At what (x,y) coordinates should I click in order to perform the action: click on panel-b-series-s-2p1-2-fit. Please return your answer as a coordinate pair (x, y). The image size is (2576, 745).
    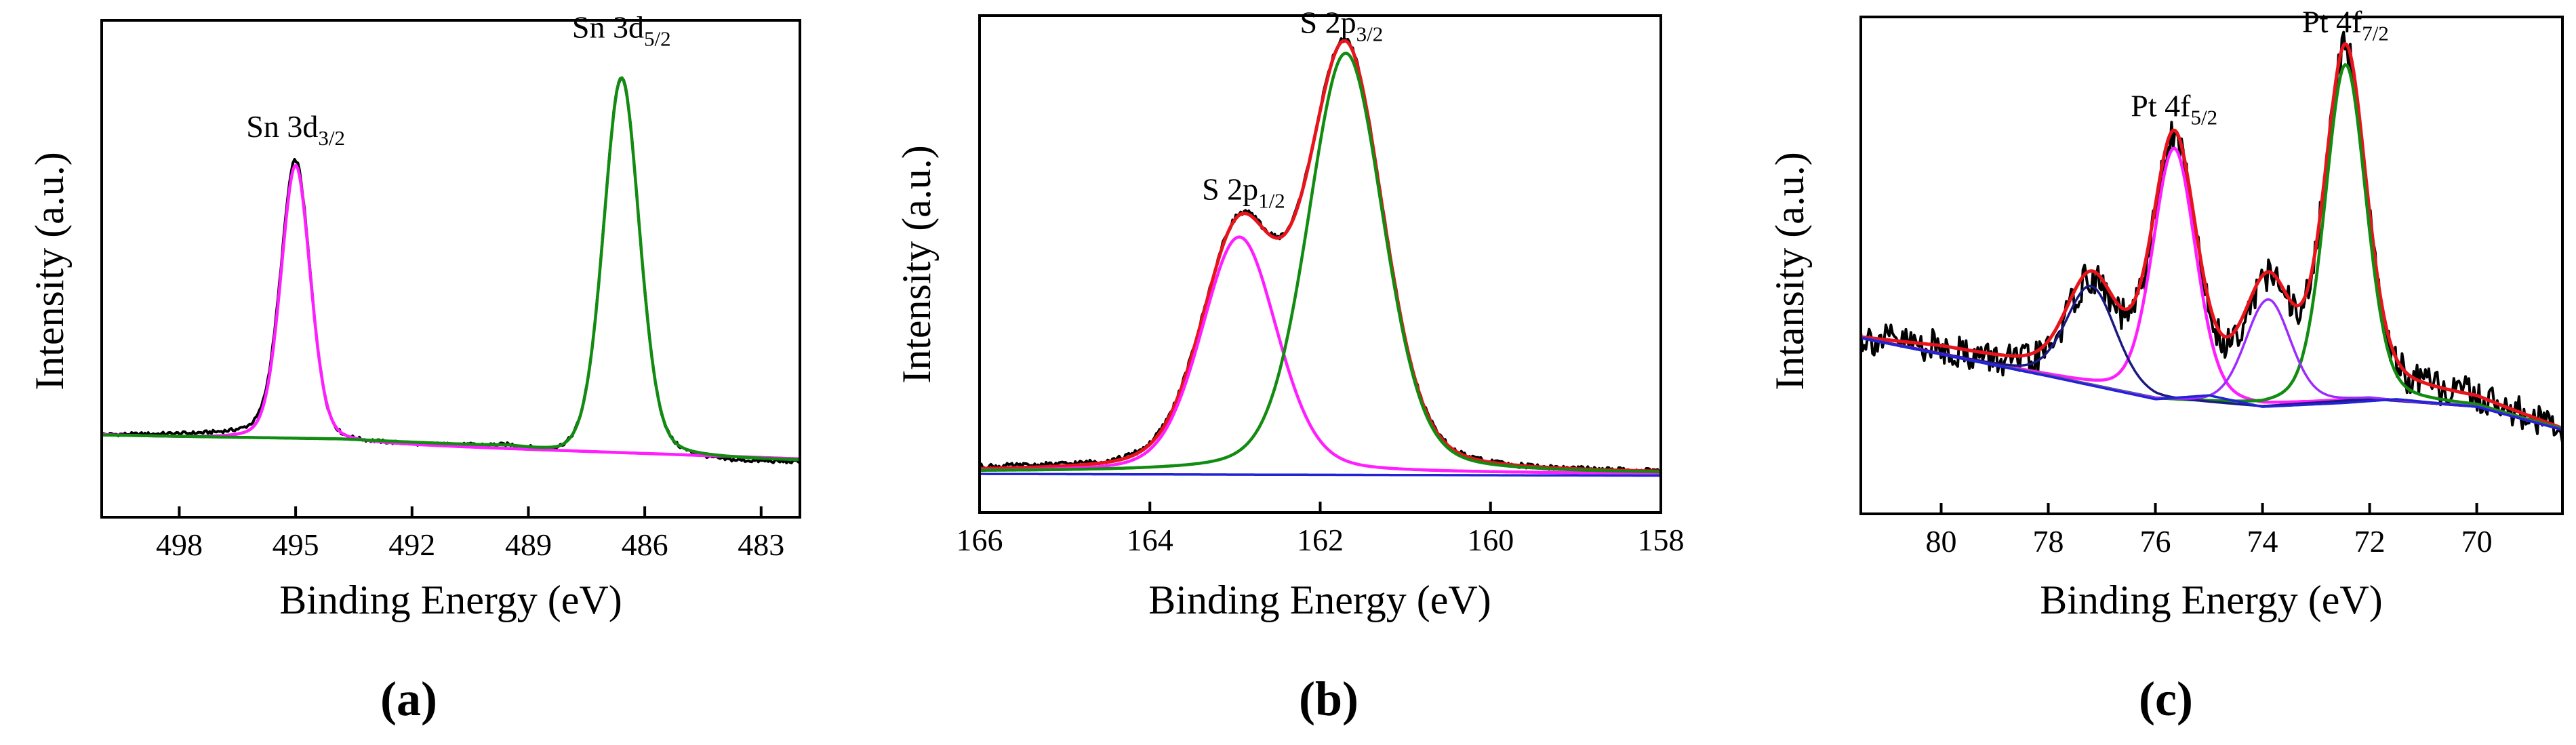
    Looking at the image, I should click on (1320, 355).